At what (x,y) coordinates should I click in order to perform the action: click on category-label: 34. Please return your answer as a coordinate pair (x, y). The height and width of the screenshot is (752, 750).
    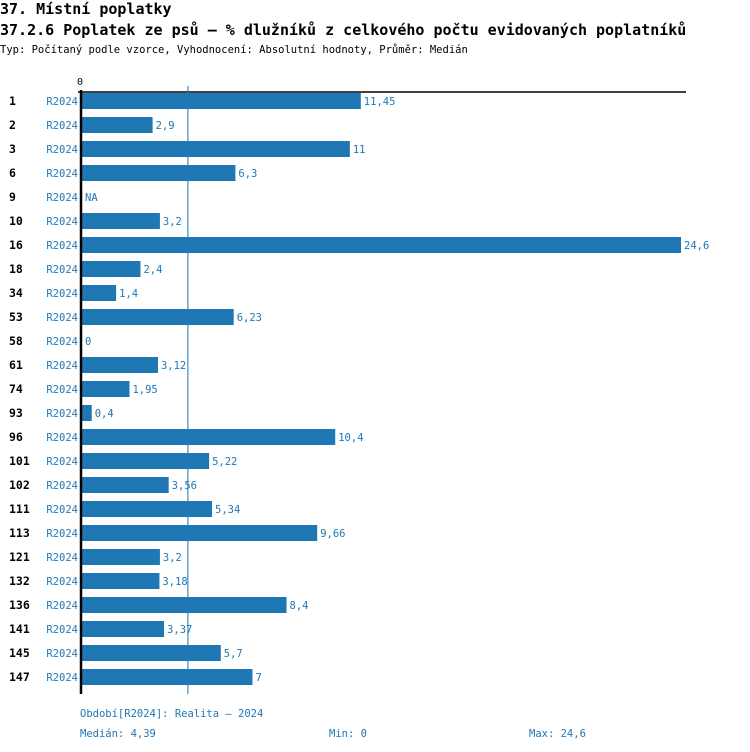
    Looking at the image, I should click on (16, 293).